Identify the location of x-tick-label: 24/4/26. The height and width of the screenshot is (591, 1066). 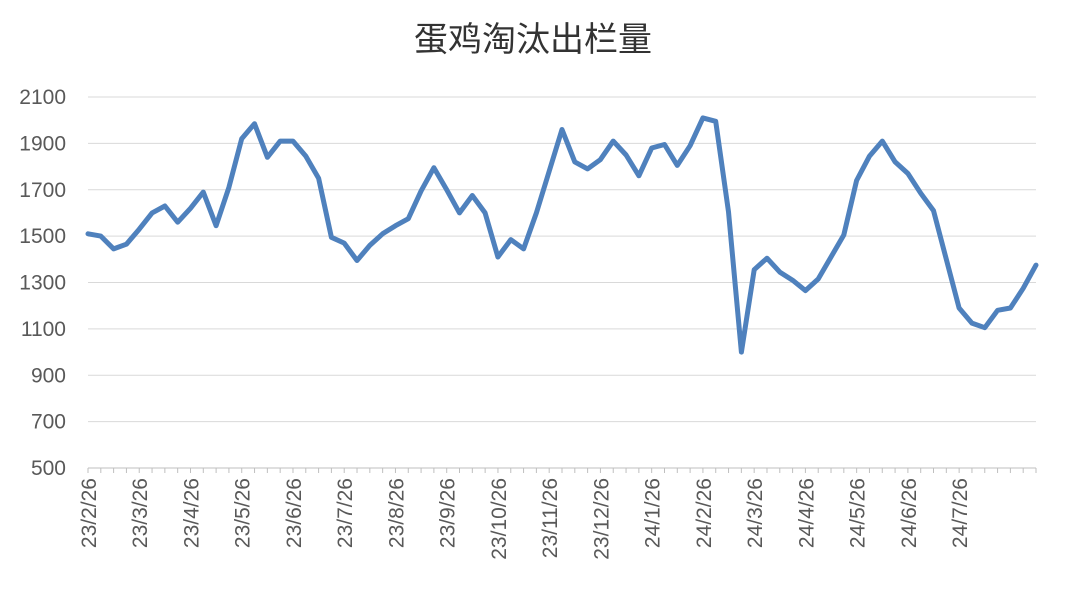
(806, 513).